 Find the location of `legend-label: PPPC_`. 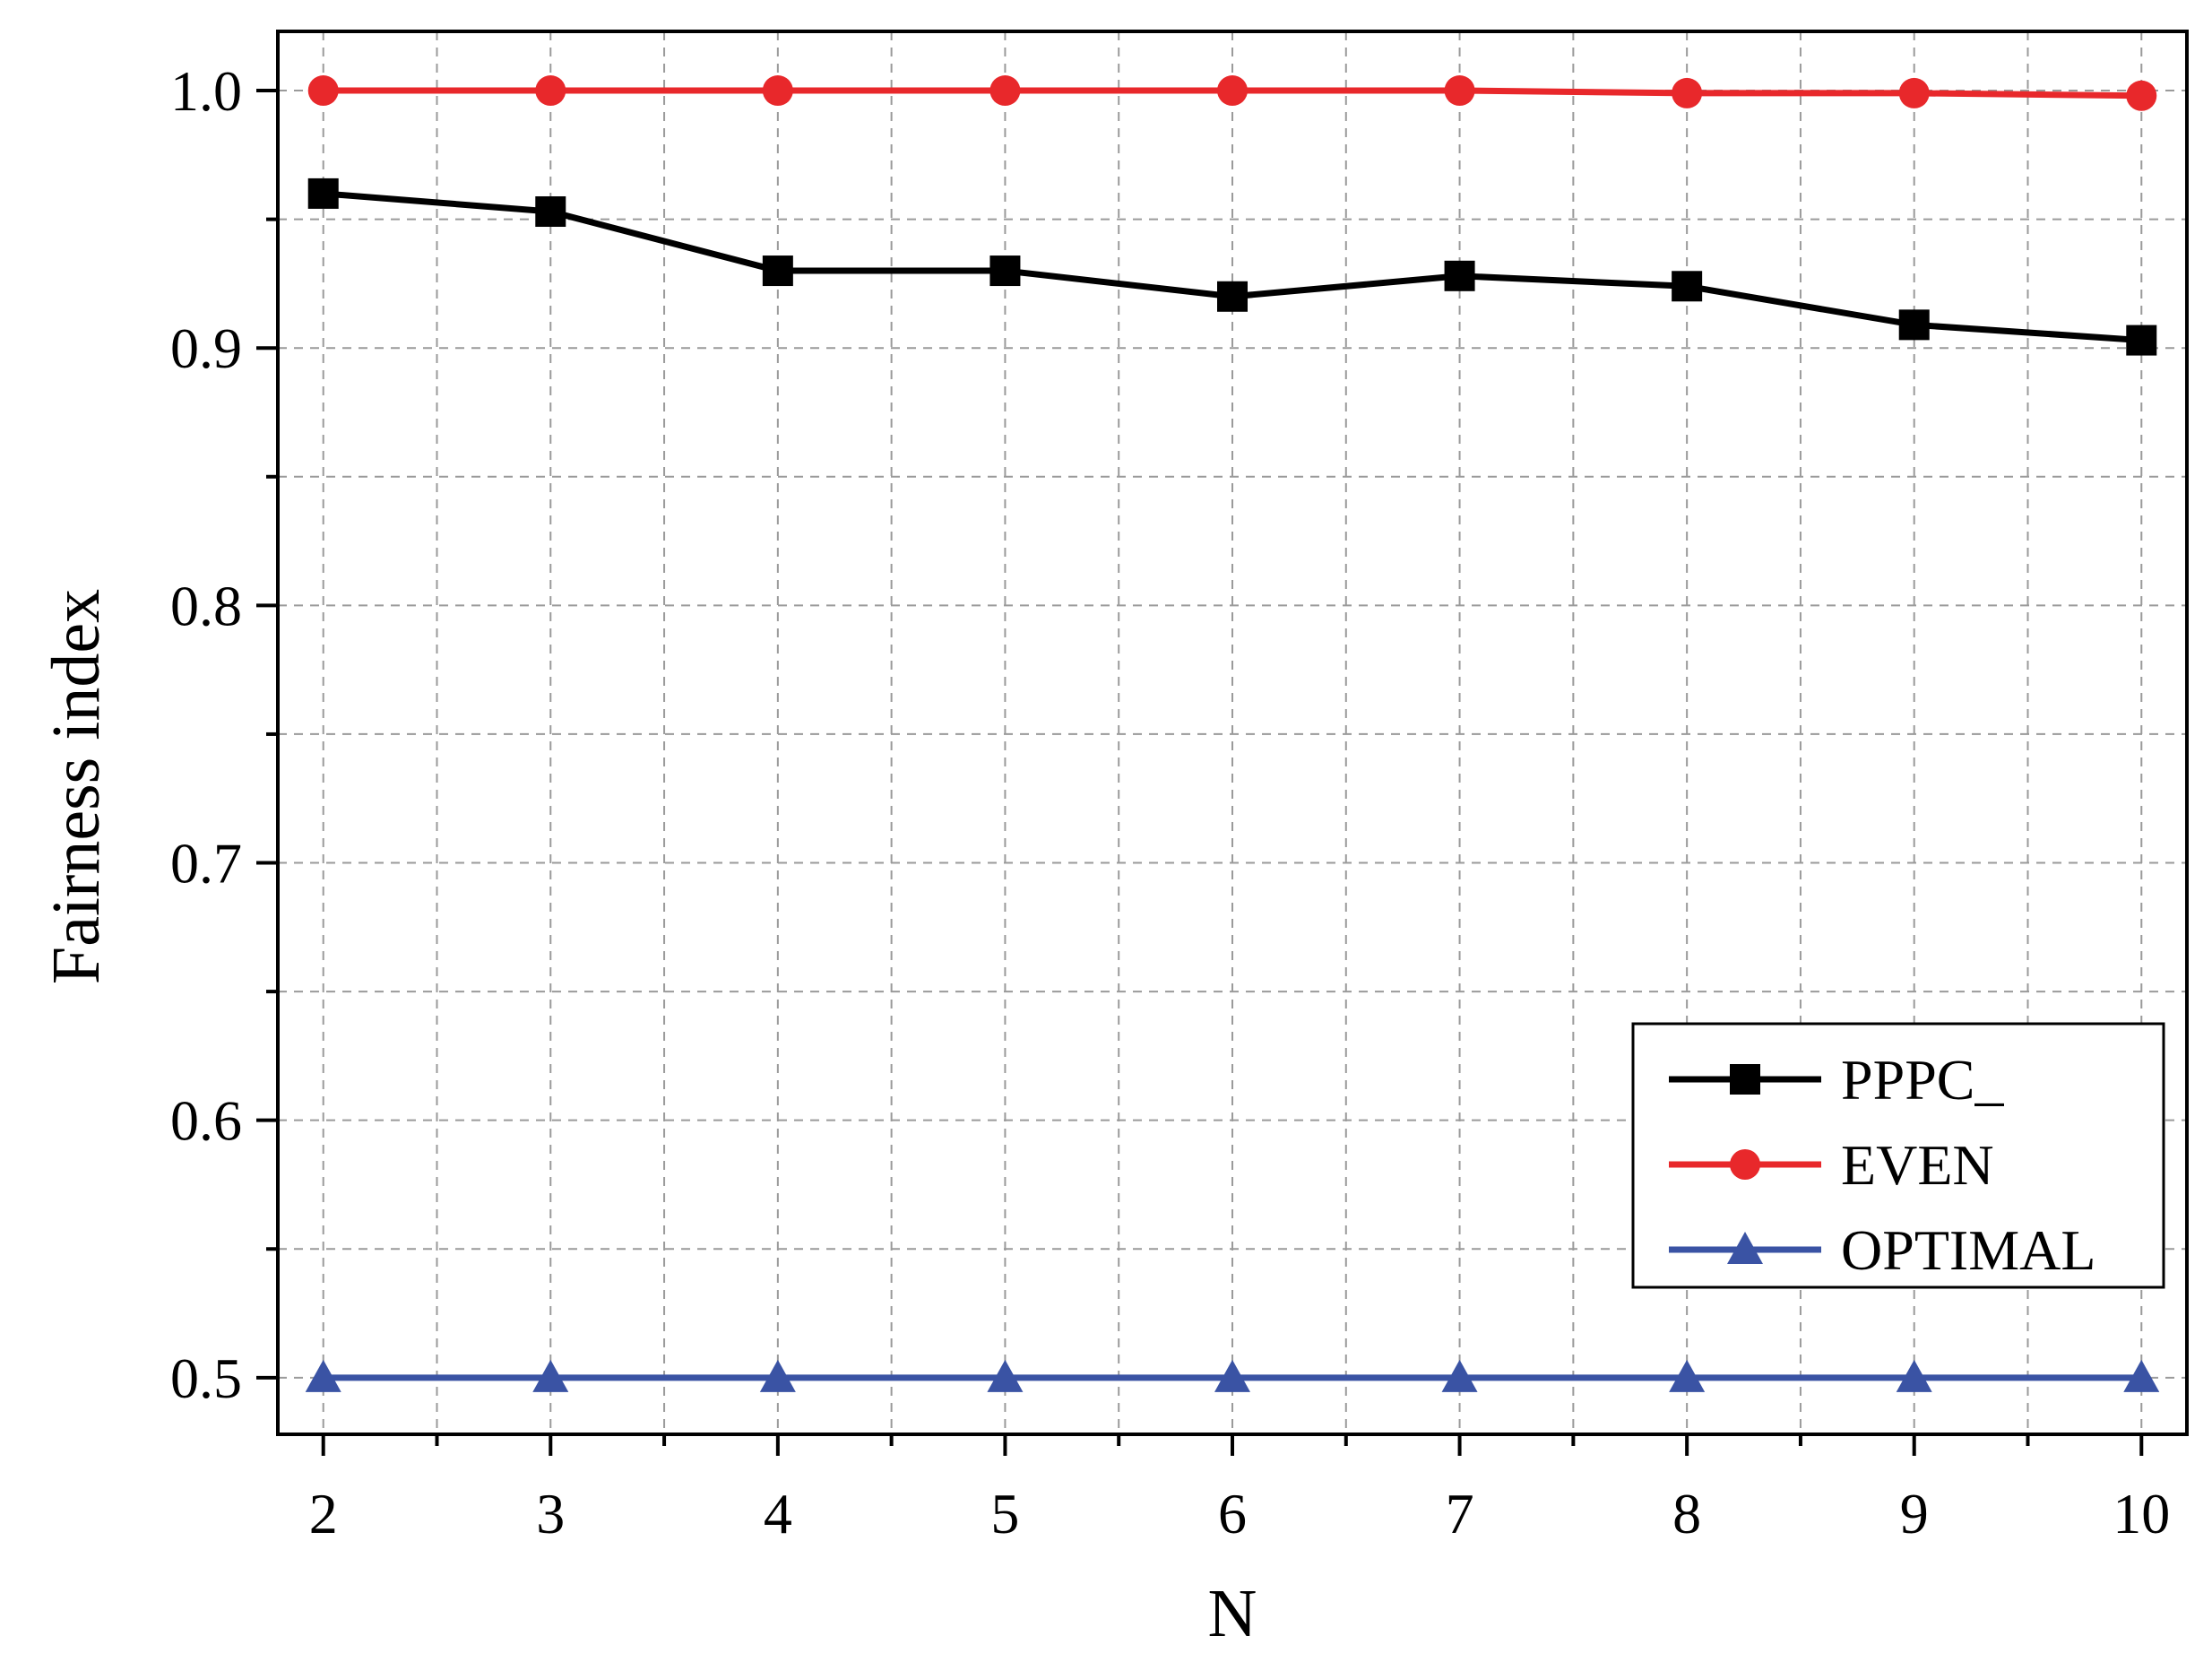

legend-label: PPPC_ is located at coordinates (1922, 1080).